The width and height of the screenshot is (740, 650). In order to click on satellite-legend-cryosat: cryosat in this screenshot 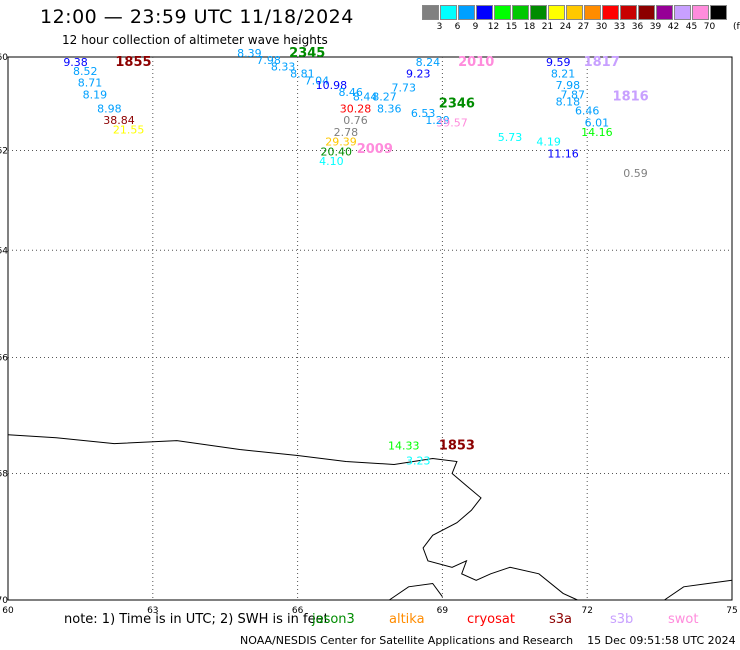, I will do `click(491, 619)`.